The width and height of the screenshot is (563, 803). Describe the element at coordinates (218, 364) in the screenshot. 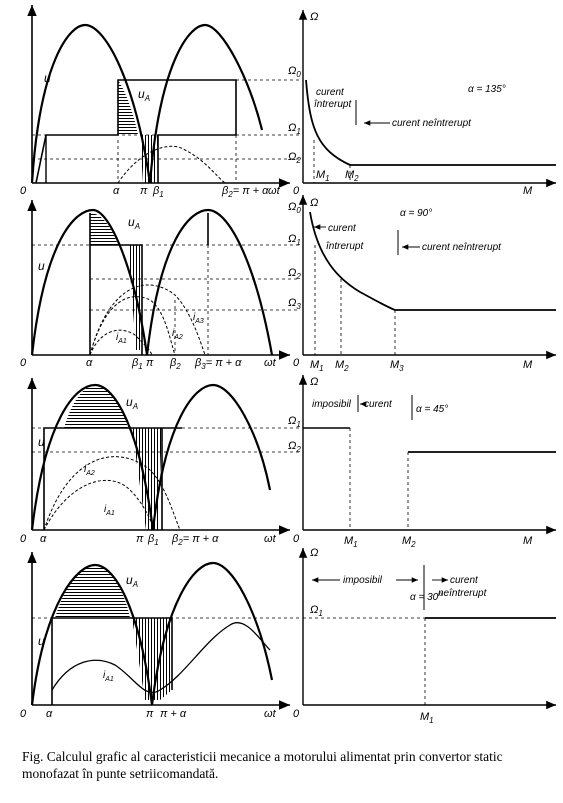

I see `panel-b-label-beta3: β3= π + α` at that location.